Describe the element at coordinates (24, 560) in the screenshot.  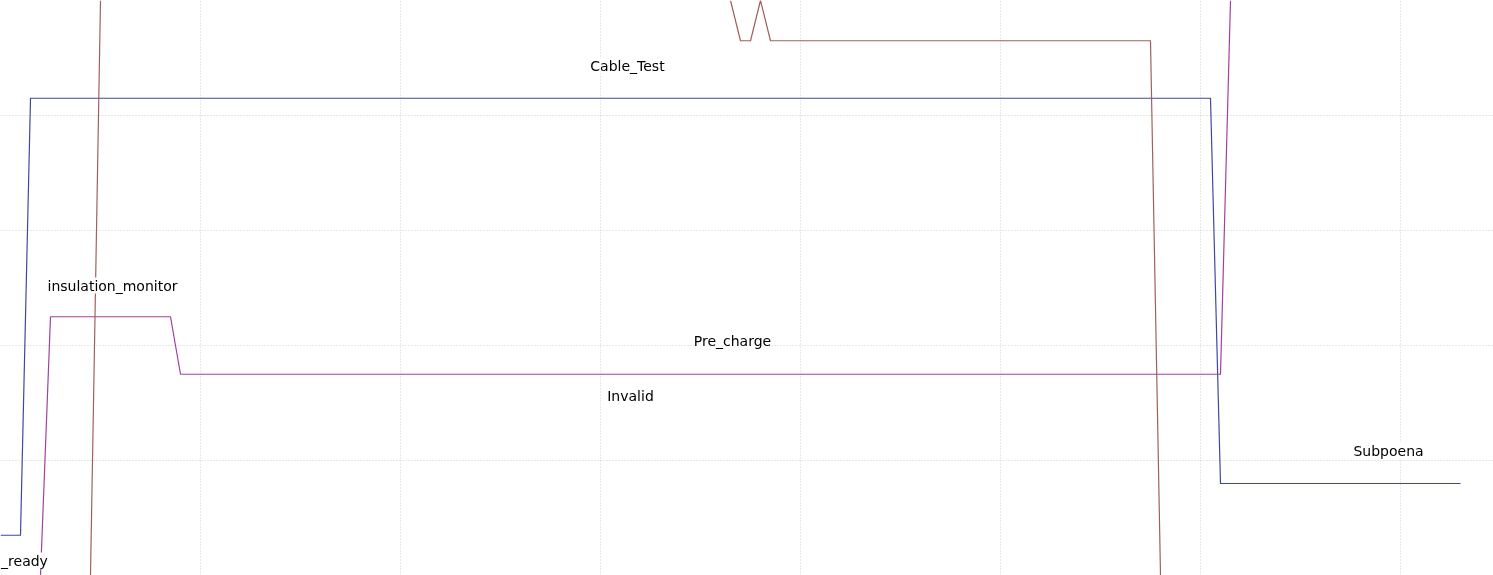
I see `annotation: _ready` at that location.